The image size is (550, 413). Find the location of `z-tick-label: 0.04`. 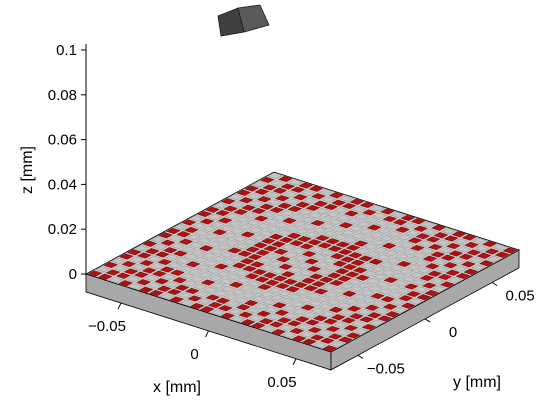

z-tick-label: 0.04 is located at coordinates (62, 184).